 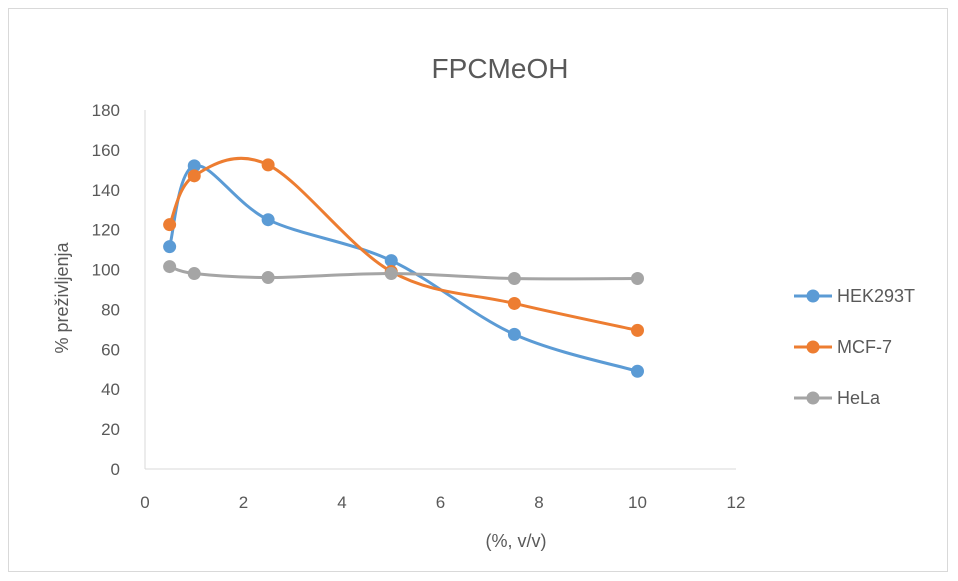 I want to click on x-tick-label: 10, so click(x=637, y=502).